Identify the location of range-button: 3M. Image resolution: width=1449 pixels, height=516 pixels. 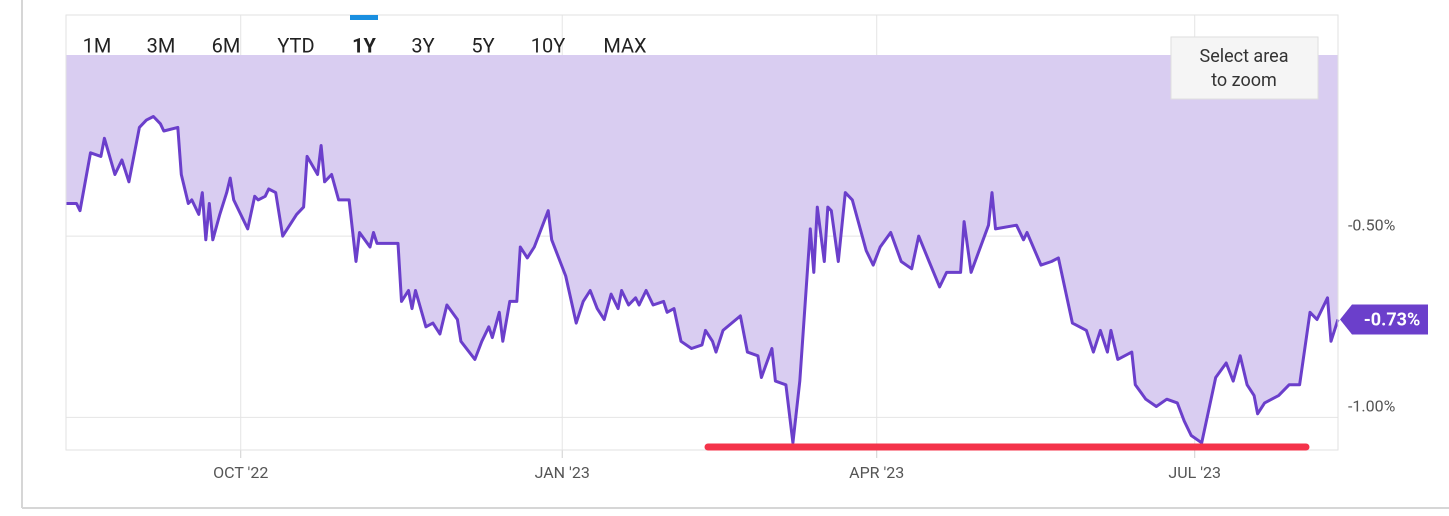
(161, 45).